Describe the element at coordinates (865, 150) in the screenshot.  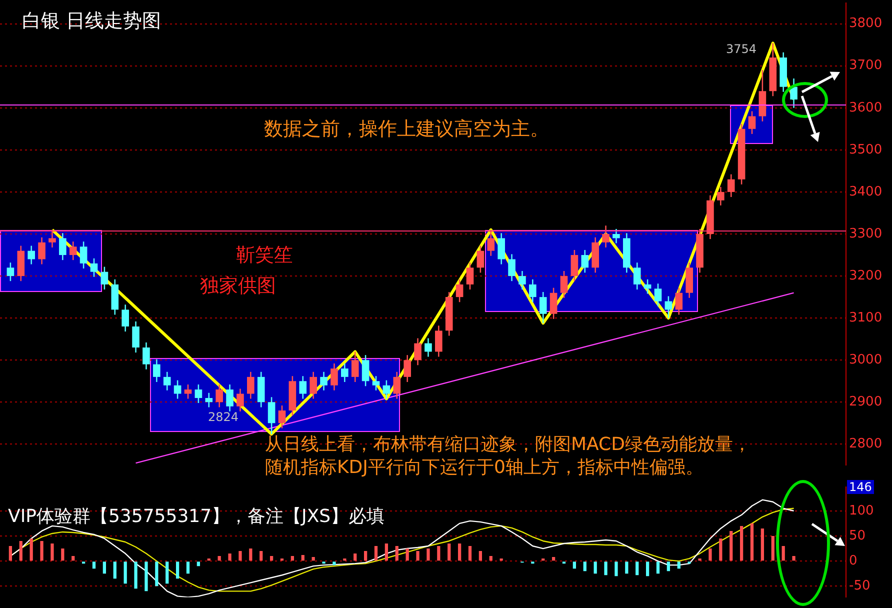
I see `y-tick-label: 3500` at that location.